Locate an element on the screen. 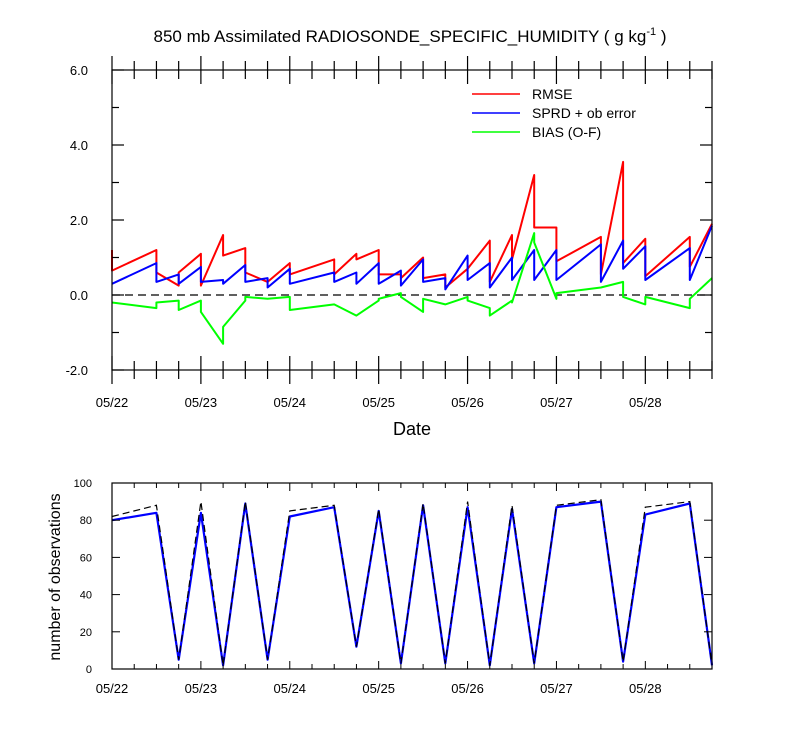 The height and width of the screenshot is (750, 800). x-tick-label: 05/27 is located at coordinates (556, 402).